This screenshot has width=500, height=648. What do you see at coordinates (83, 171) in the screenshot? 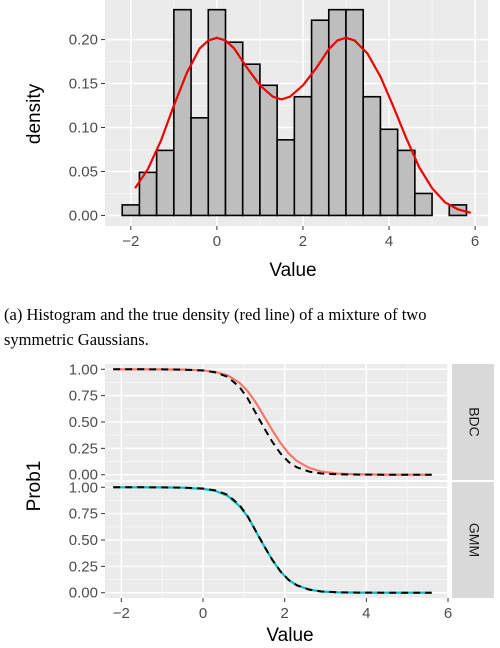
I see `histogram-y-tick-label: 0.05` at bounding box center [83, 171].